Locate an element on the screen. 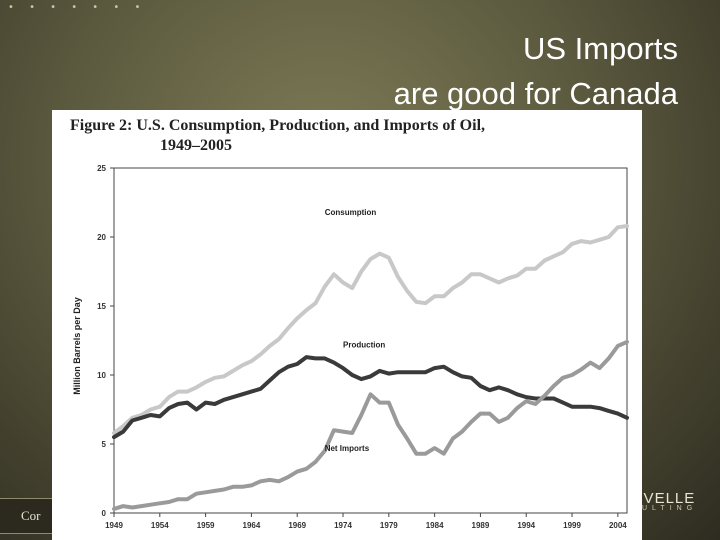 Image resolution: width=720 pixels, height=540 pixels. x-tick-label: 1994 is located at coordinates (526, 525).